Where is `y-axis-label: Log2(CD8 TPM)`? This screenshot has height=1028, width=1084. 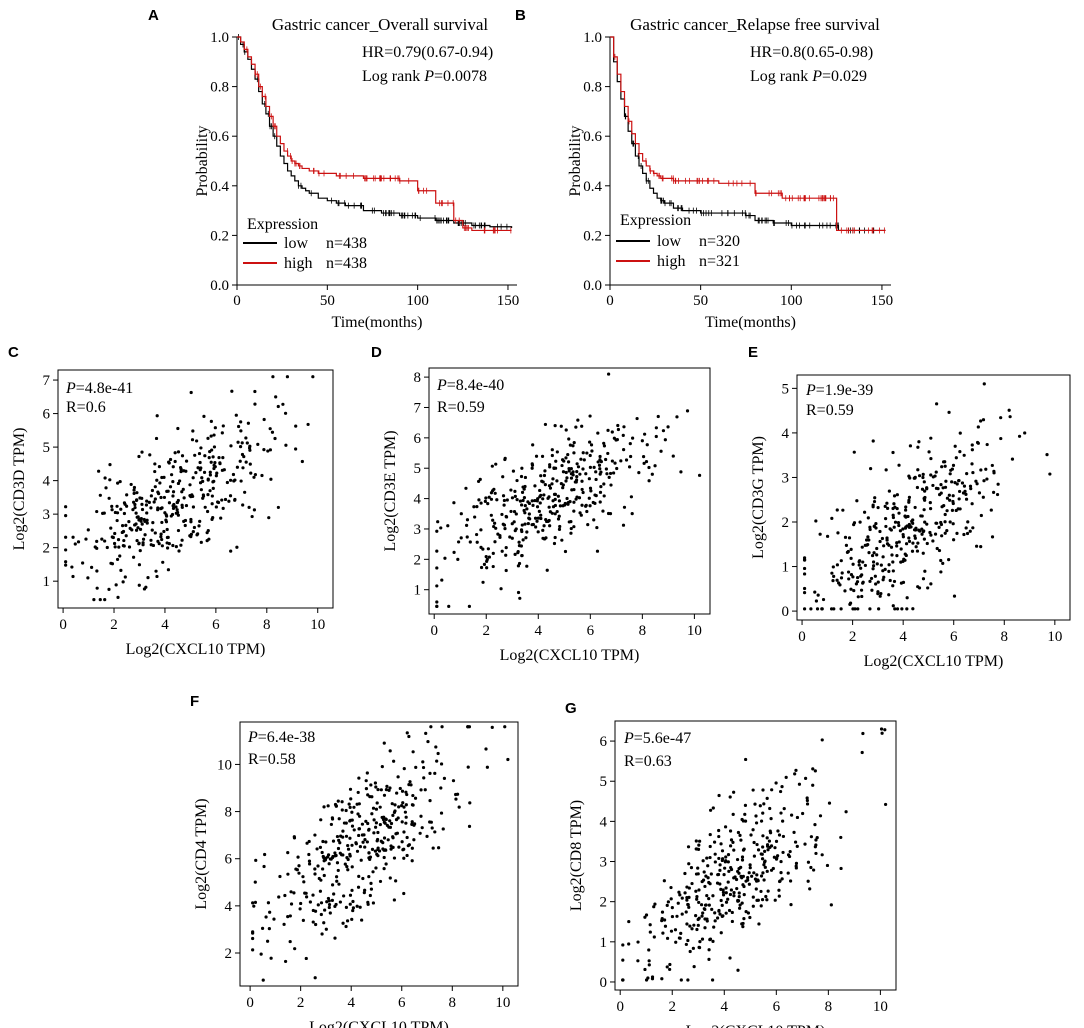
y-axis-label: Log2(CD8 TPM) is located at coordinates (576, 855).